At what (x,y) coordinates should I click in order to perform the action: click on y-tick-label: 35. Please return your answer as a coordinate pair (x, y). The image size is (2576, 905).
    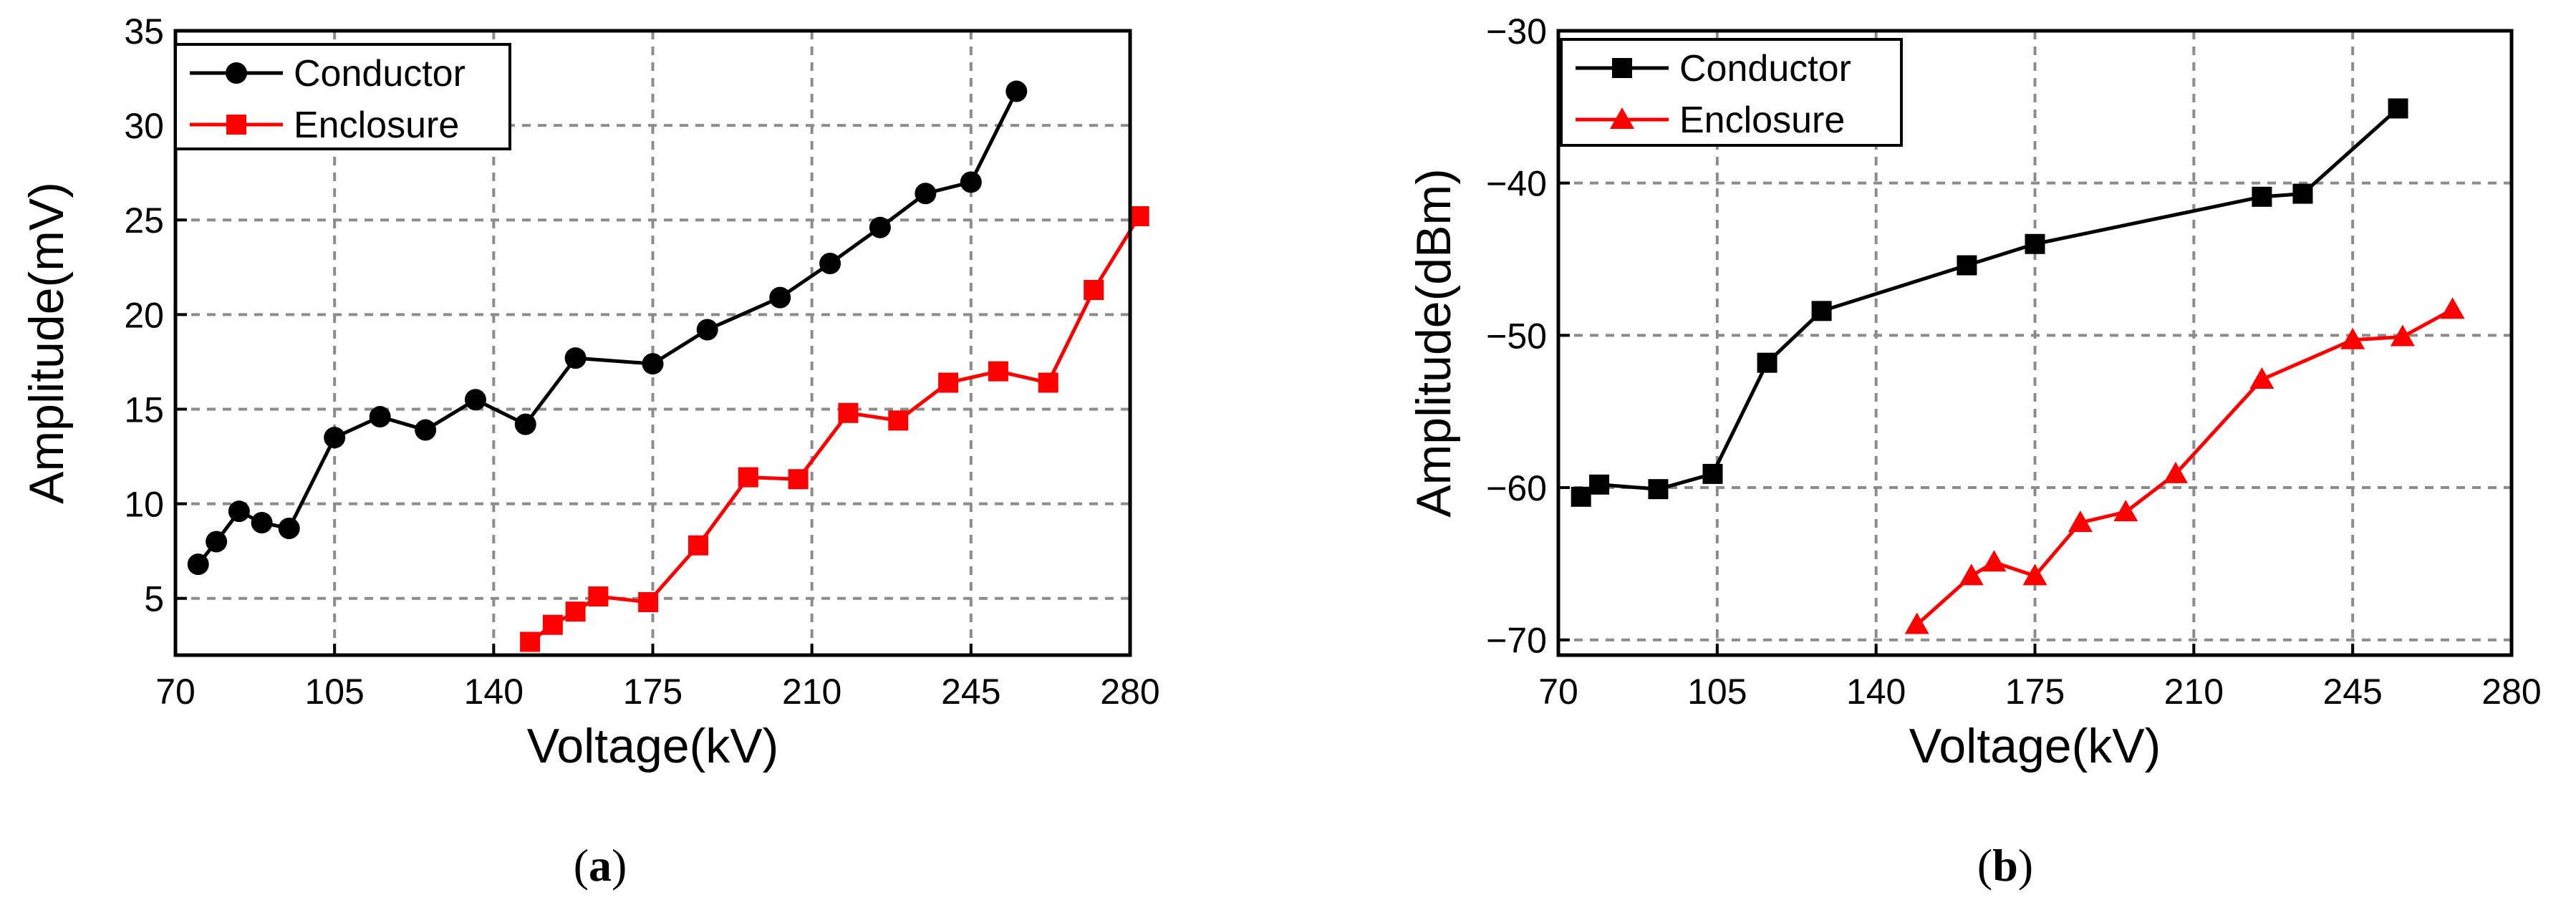
    Looking at the image, I should click on (144, 31).